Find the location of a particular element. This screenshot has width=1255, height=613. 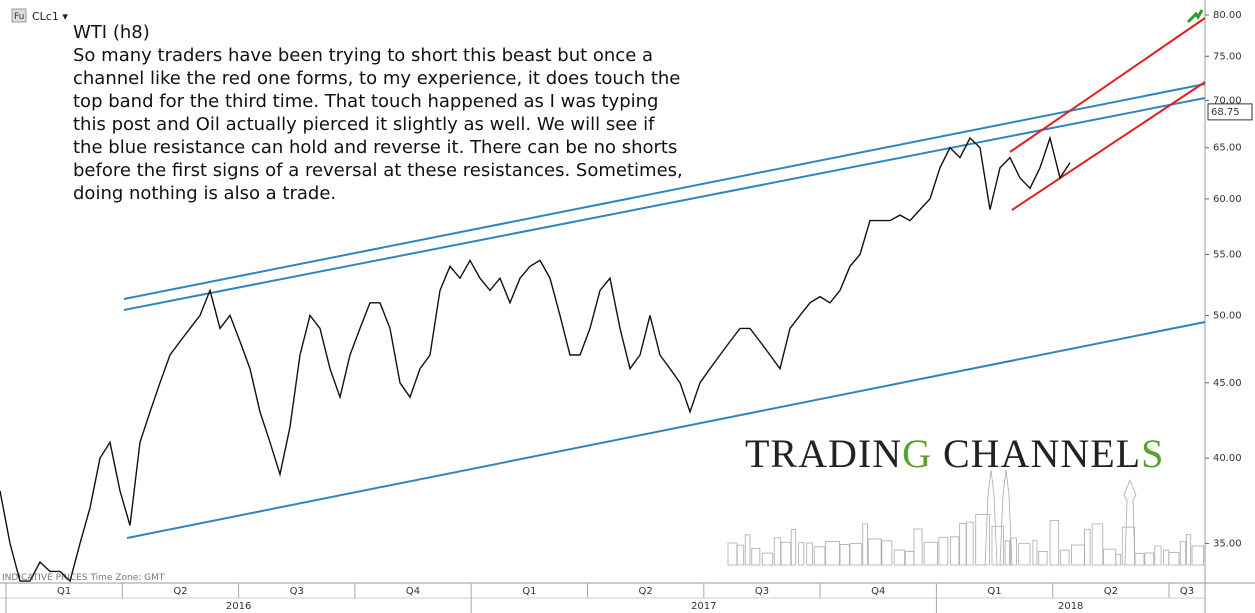

skyline is located at coordinates (965, 517).